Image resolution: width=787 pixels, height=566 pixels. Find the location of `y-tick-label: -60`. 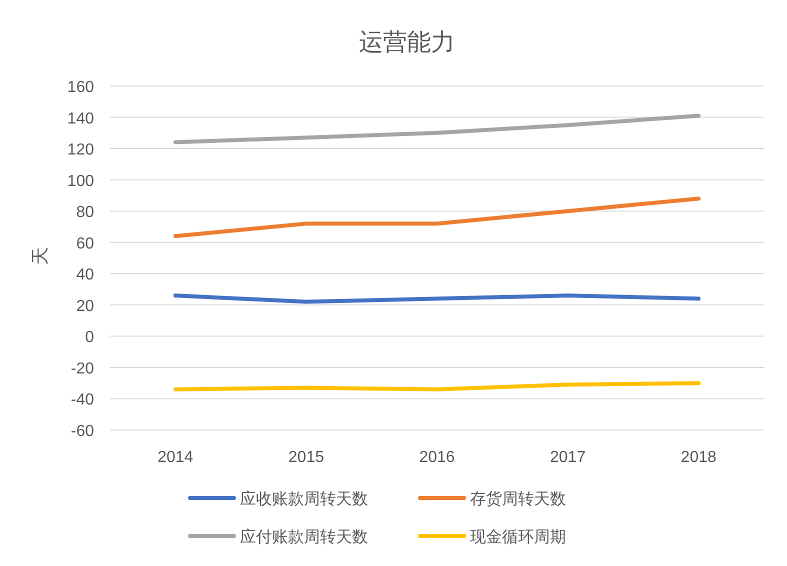

y-tick-label: -60 is located at coordinates (82, 431).